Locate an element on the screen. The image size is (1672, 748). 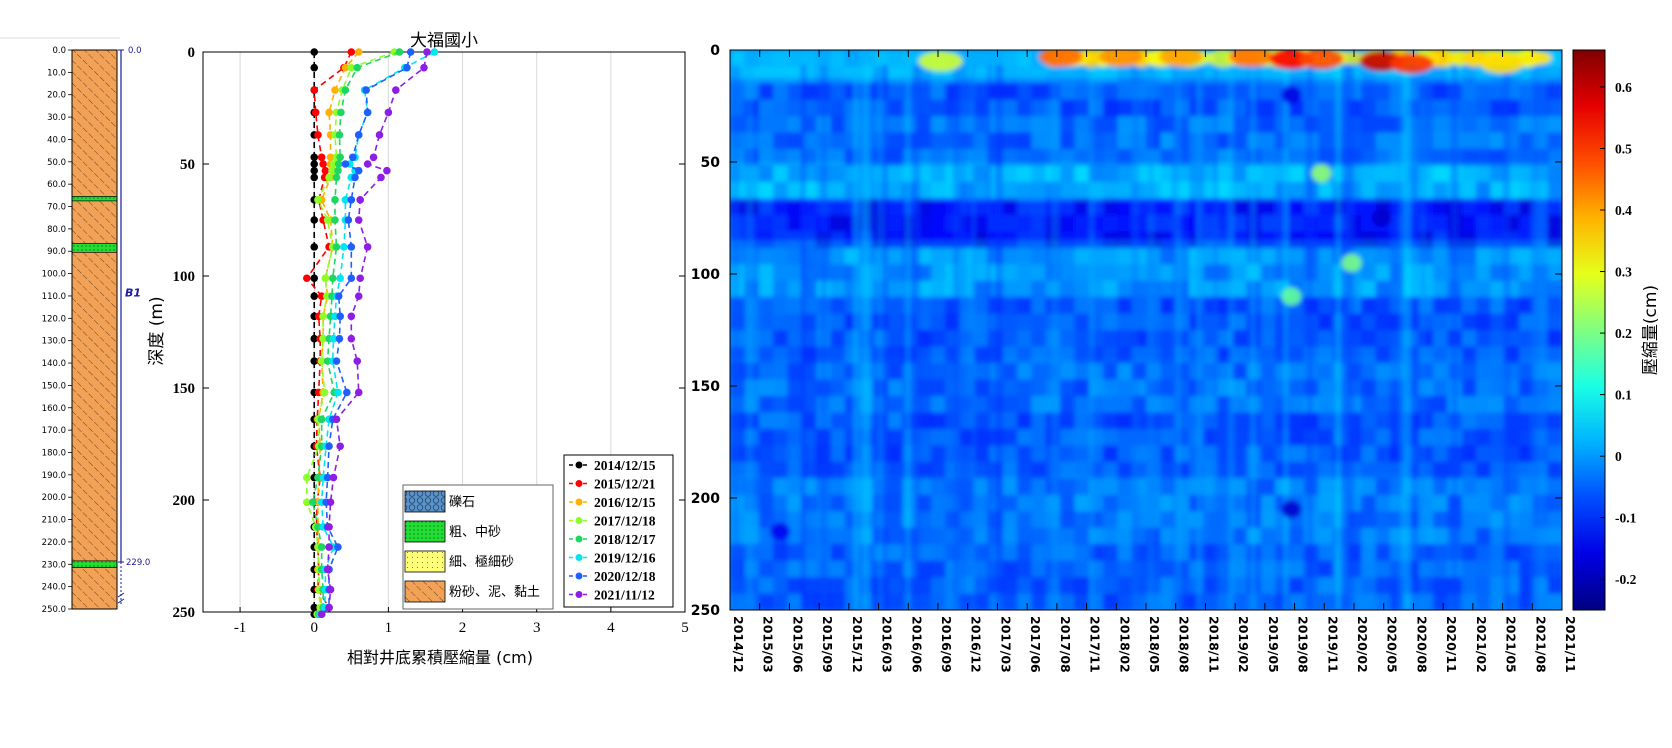
heatmap-x-tick-label: 2017/11 is located at coordinates (1095, 644).